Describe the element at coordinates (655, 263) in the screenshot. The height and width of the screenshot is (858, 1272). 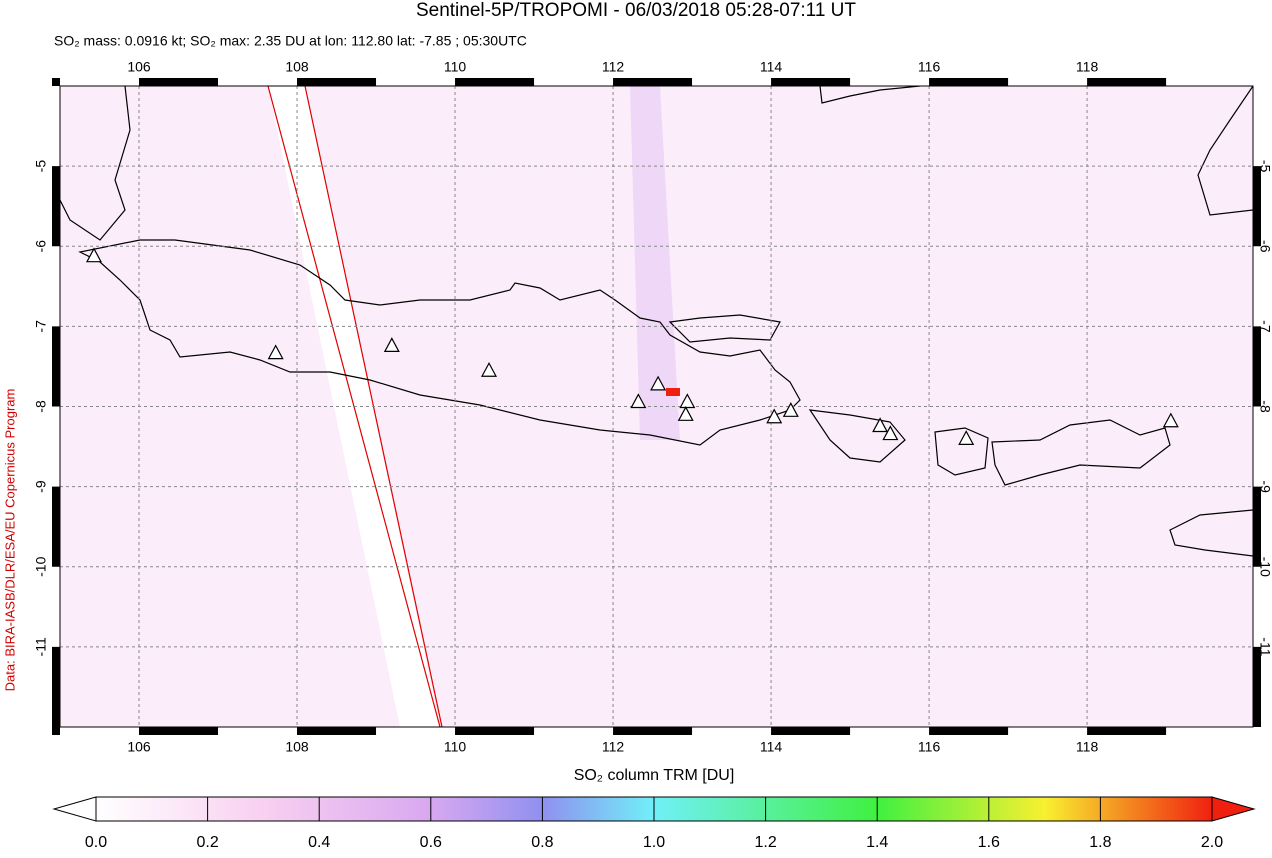
I see `plume-area` at that location.